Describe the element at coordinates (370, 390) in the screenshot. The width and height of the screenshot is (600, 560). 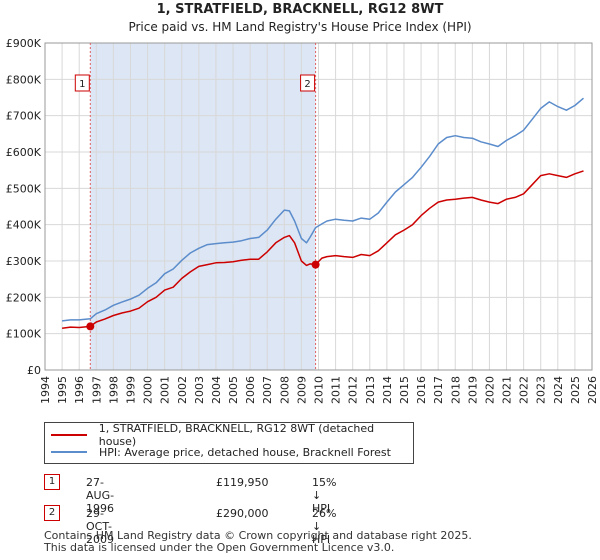
I see `x-tick-label: 2013` at that location.